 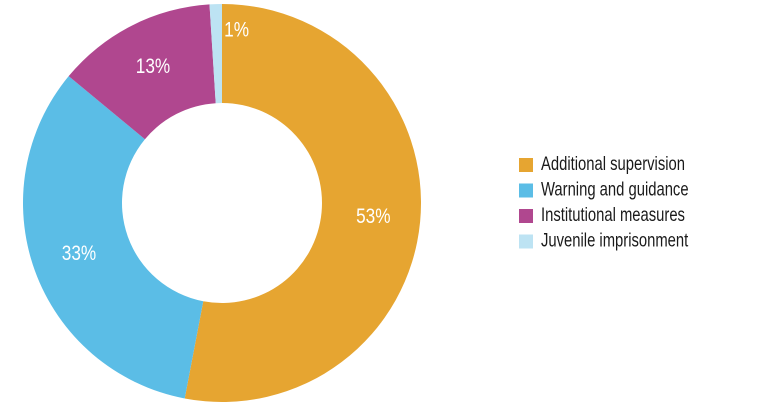 I want to click on legend-label: Institutional measures, so click(x=613, y=214).